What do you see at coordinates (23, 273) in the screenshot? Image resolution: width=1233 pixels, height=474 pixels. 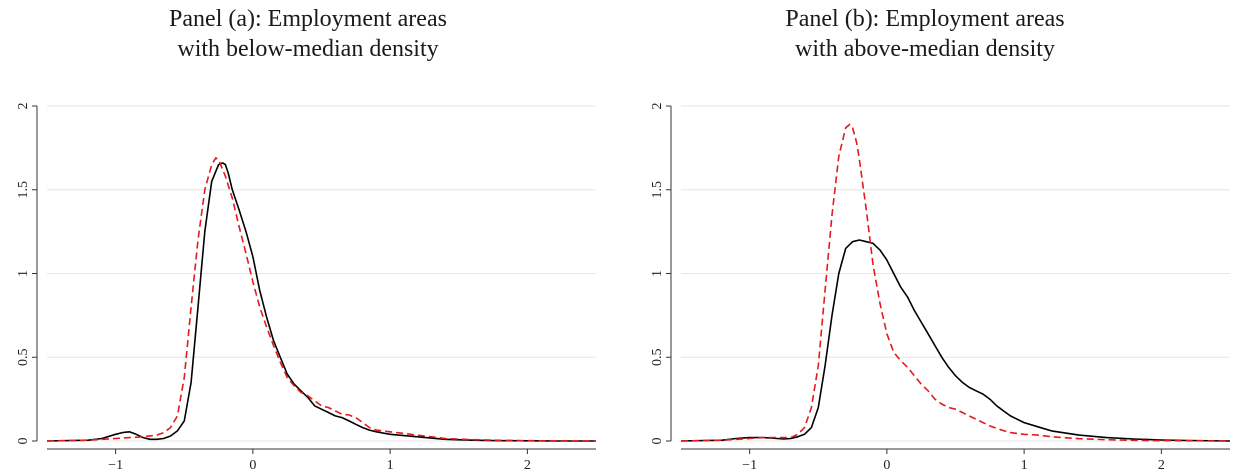 I see `panel-a-y-tick-label-2: 1` at bounding box center [23, 273].